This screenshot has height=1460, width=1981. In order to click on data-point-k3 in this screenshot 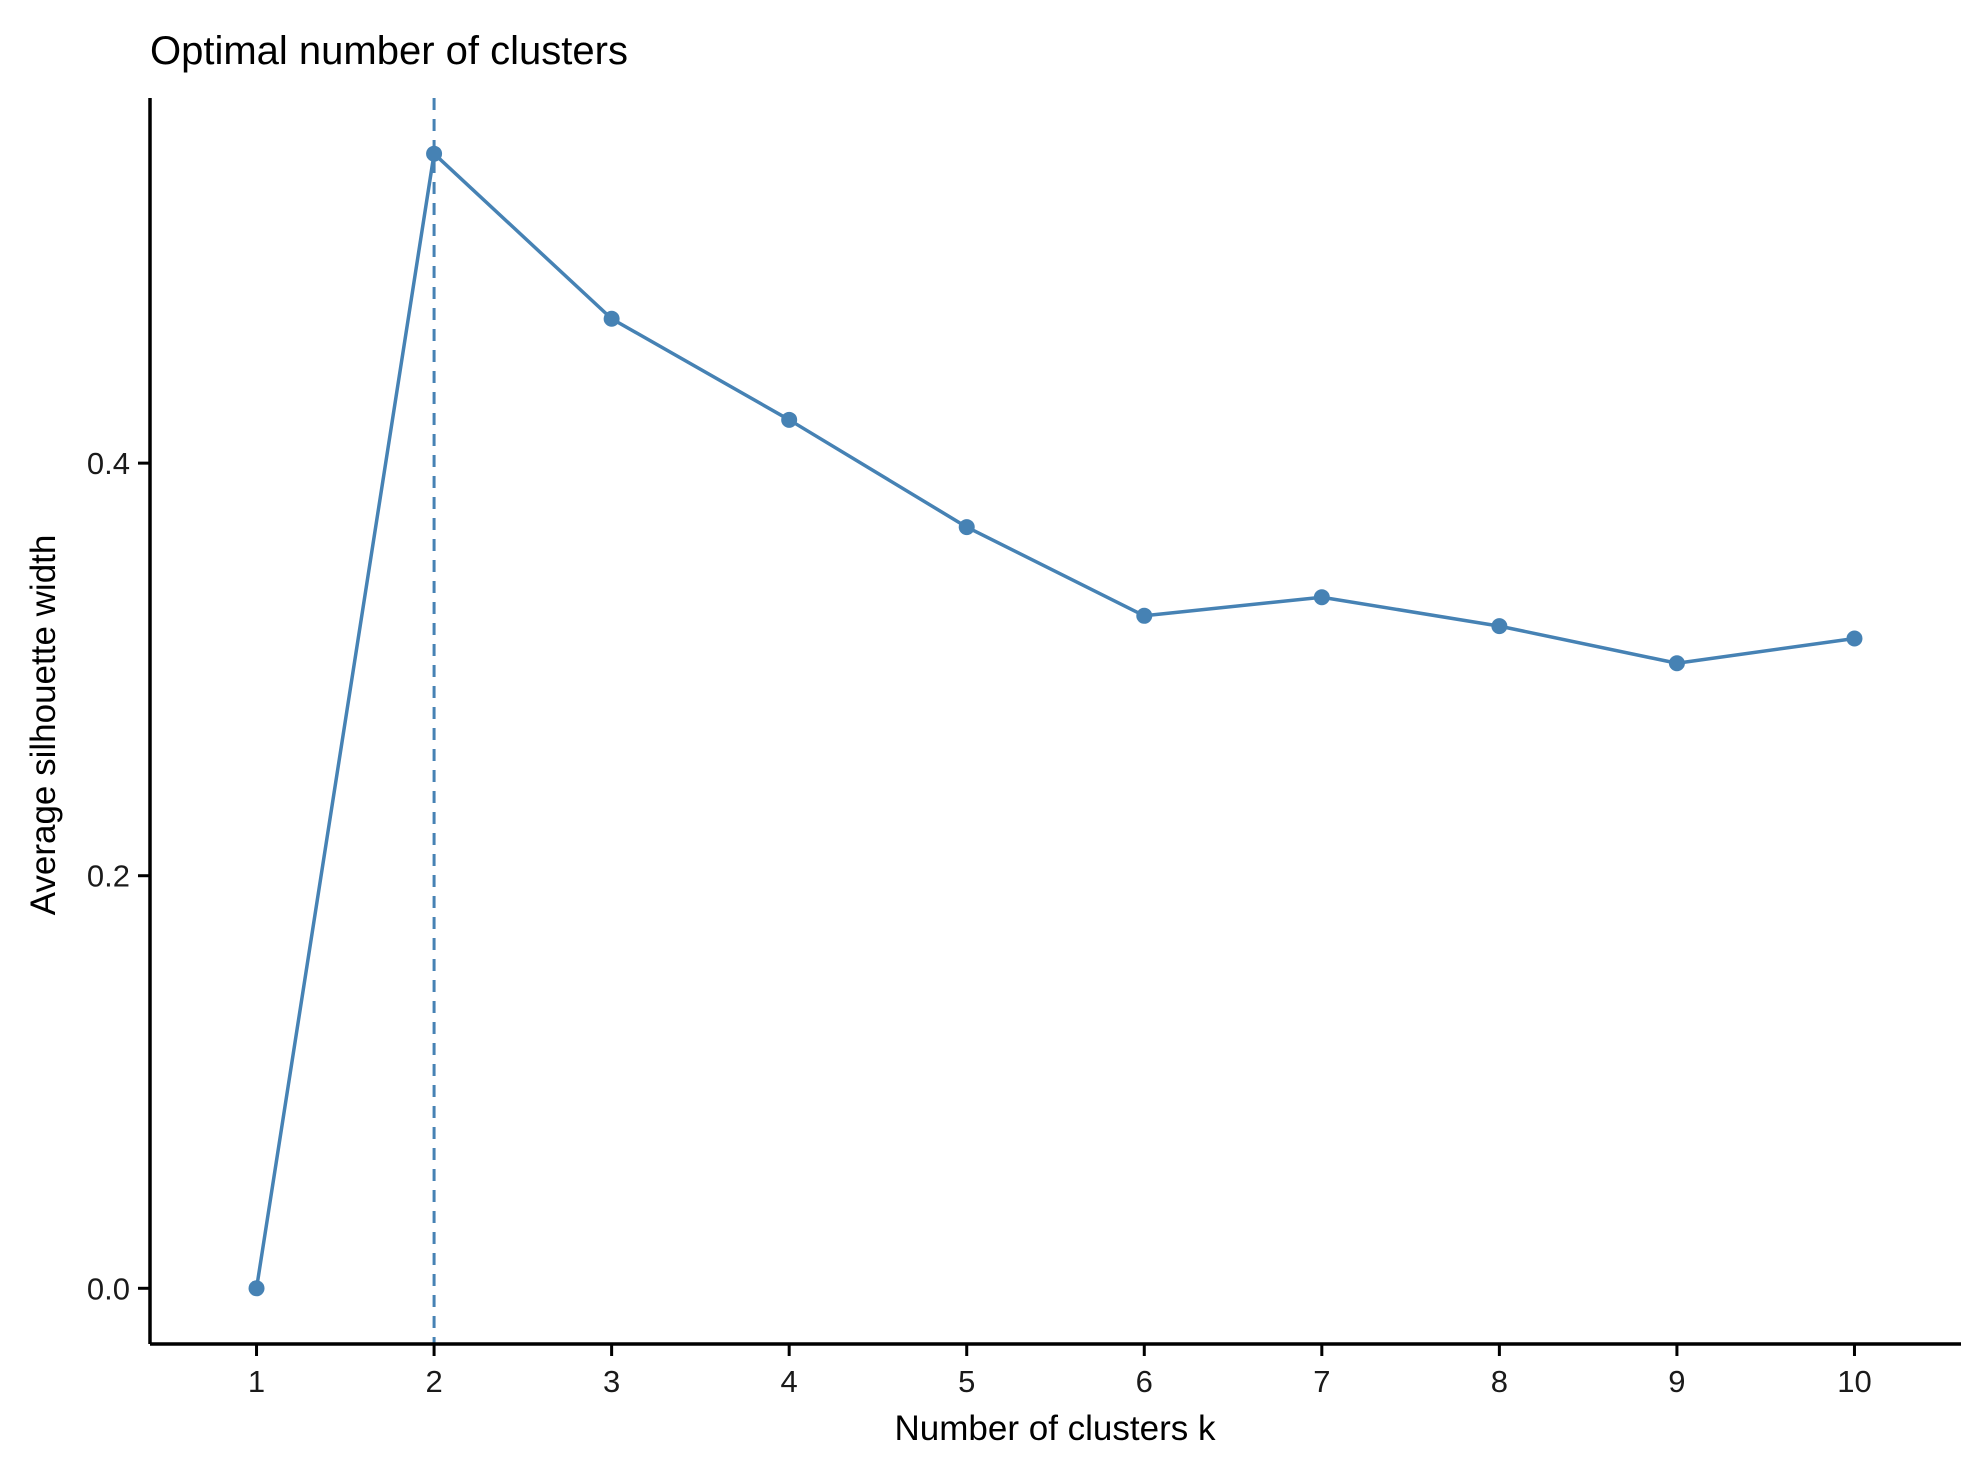, I will do `click(611, 318)`.